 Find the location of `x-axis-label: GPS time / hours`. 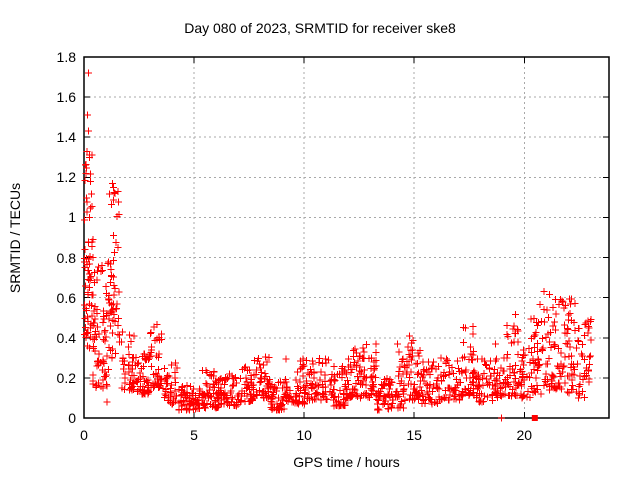

x-axis-label: GPS time / hours is located at coordinates (346, 462).